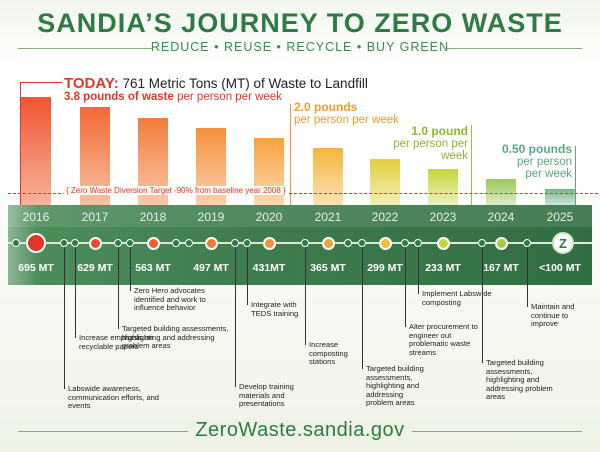  What do you see at coordinates (290, 172) in the screenshot?
I see `callout-2021-line` at bounding box center [290, 172].